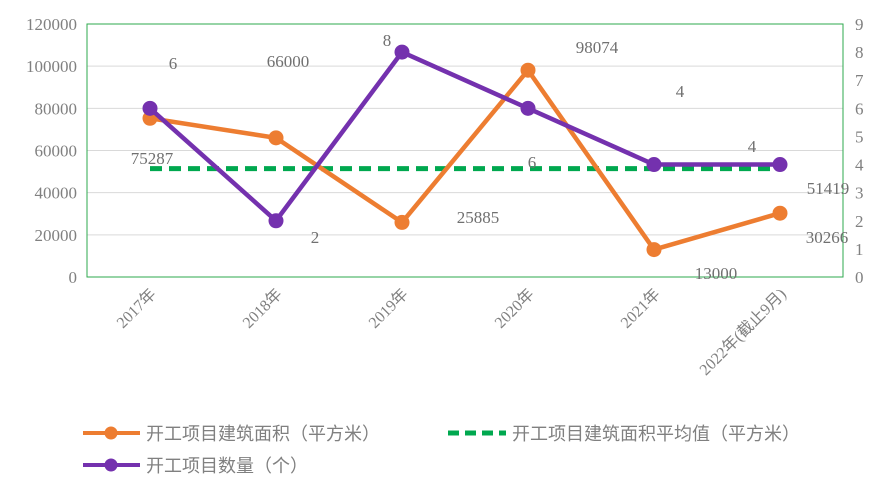  I want to click on average-value-label: 51419, so click(828, 188).